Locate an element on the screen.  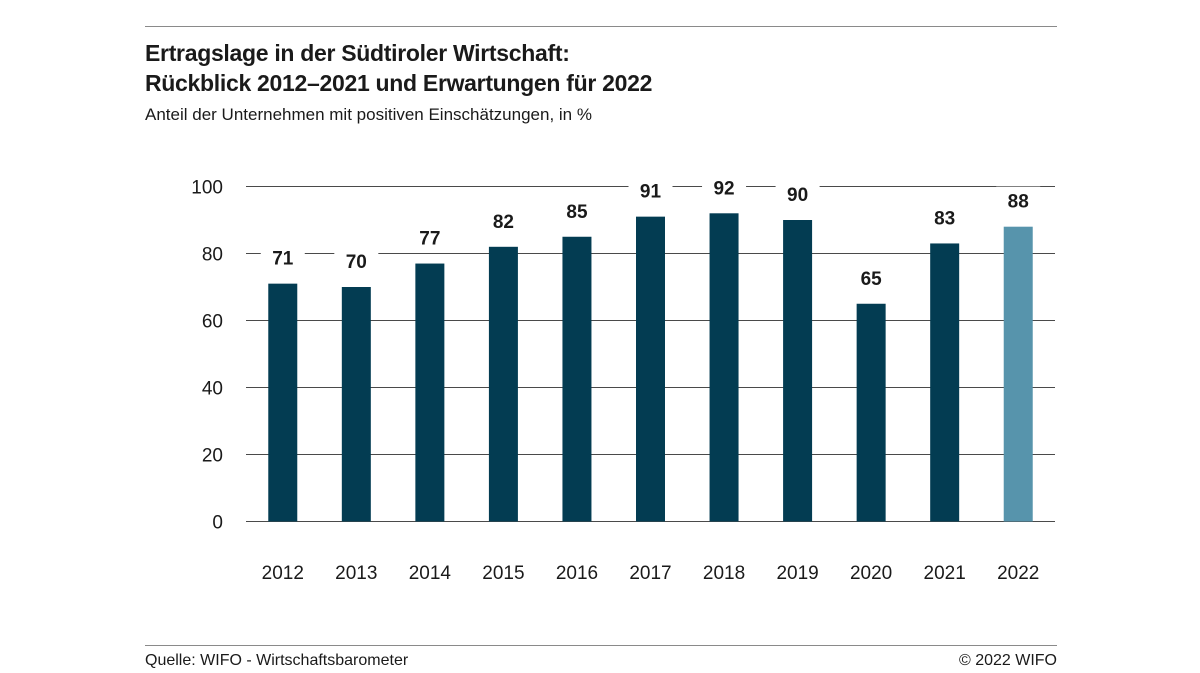
value-label-2014: 77 is located at coordinates (429, 239).